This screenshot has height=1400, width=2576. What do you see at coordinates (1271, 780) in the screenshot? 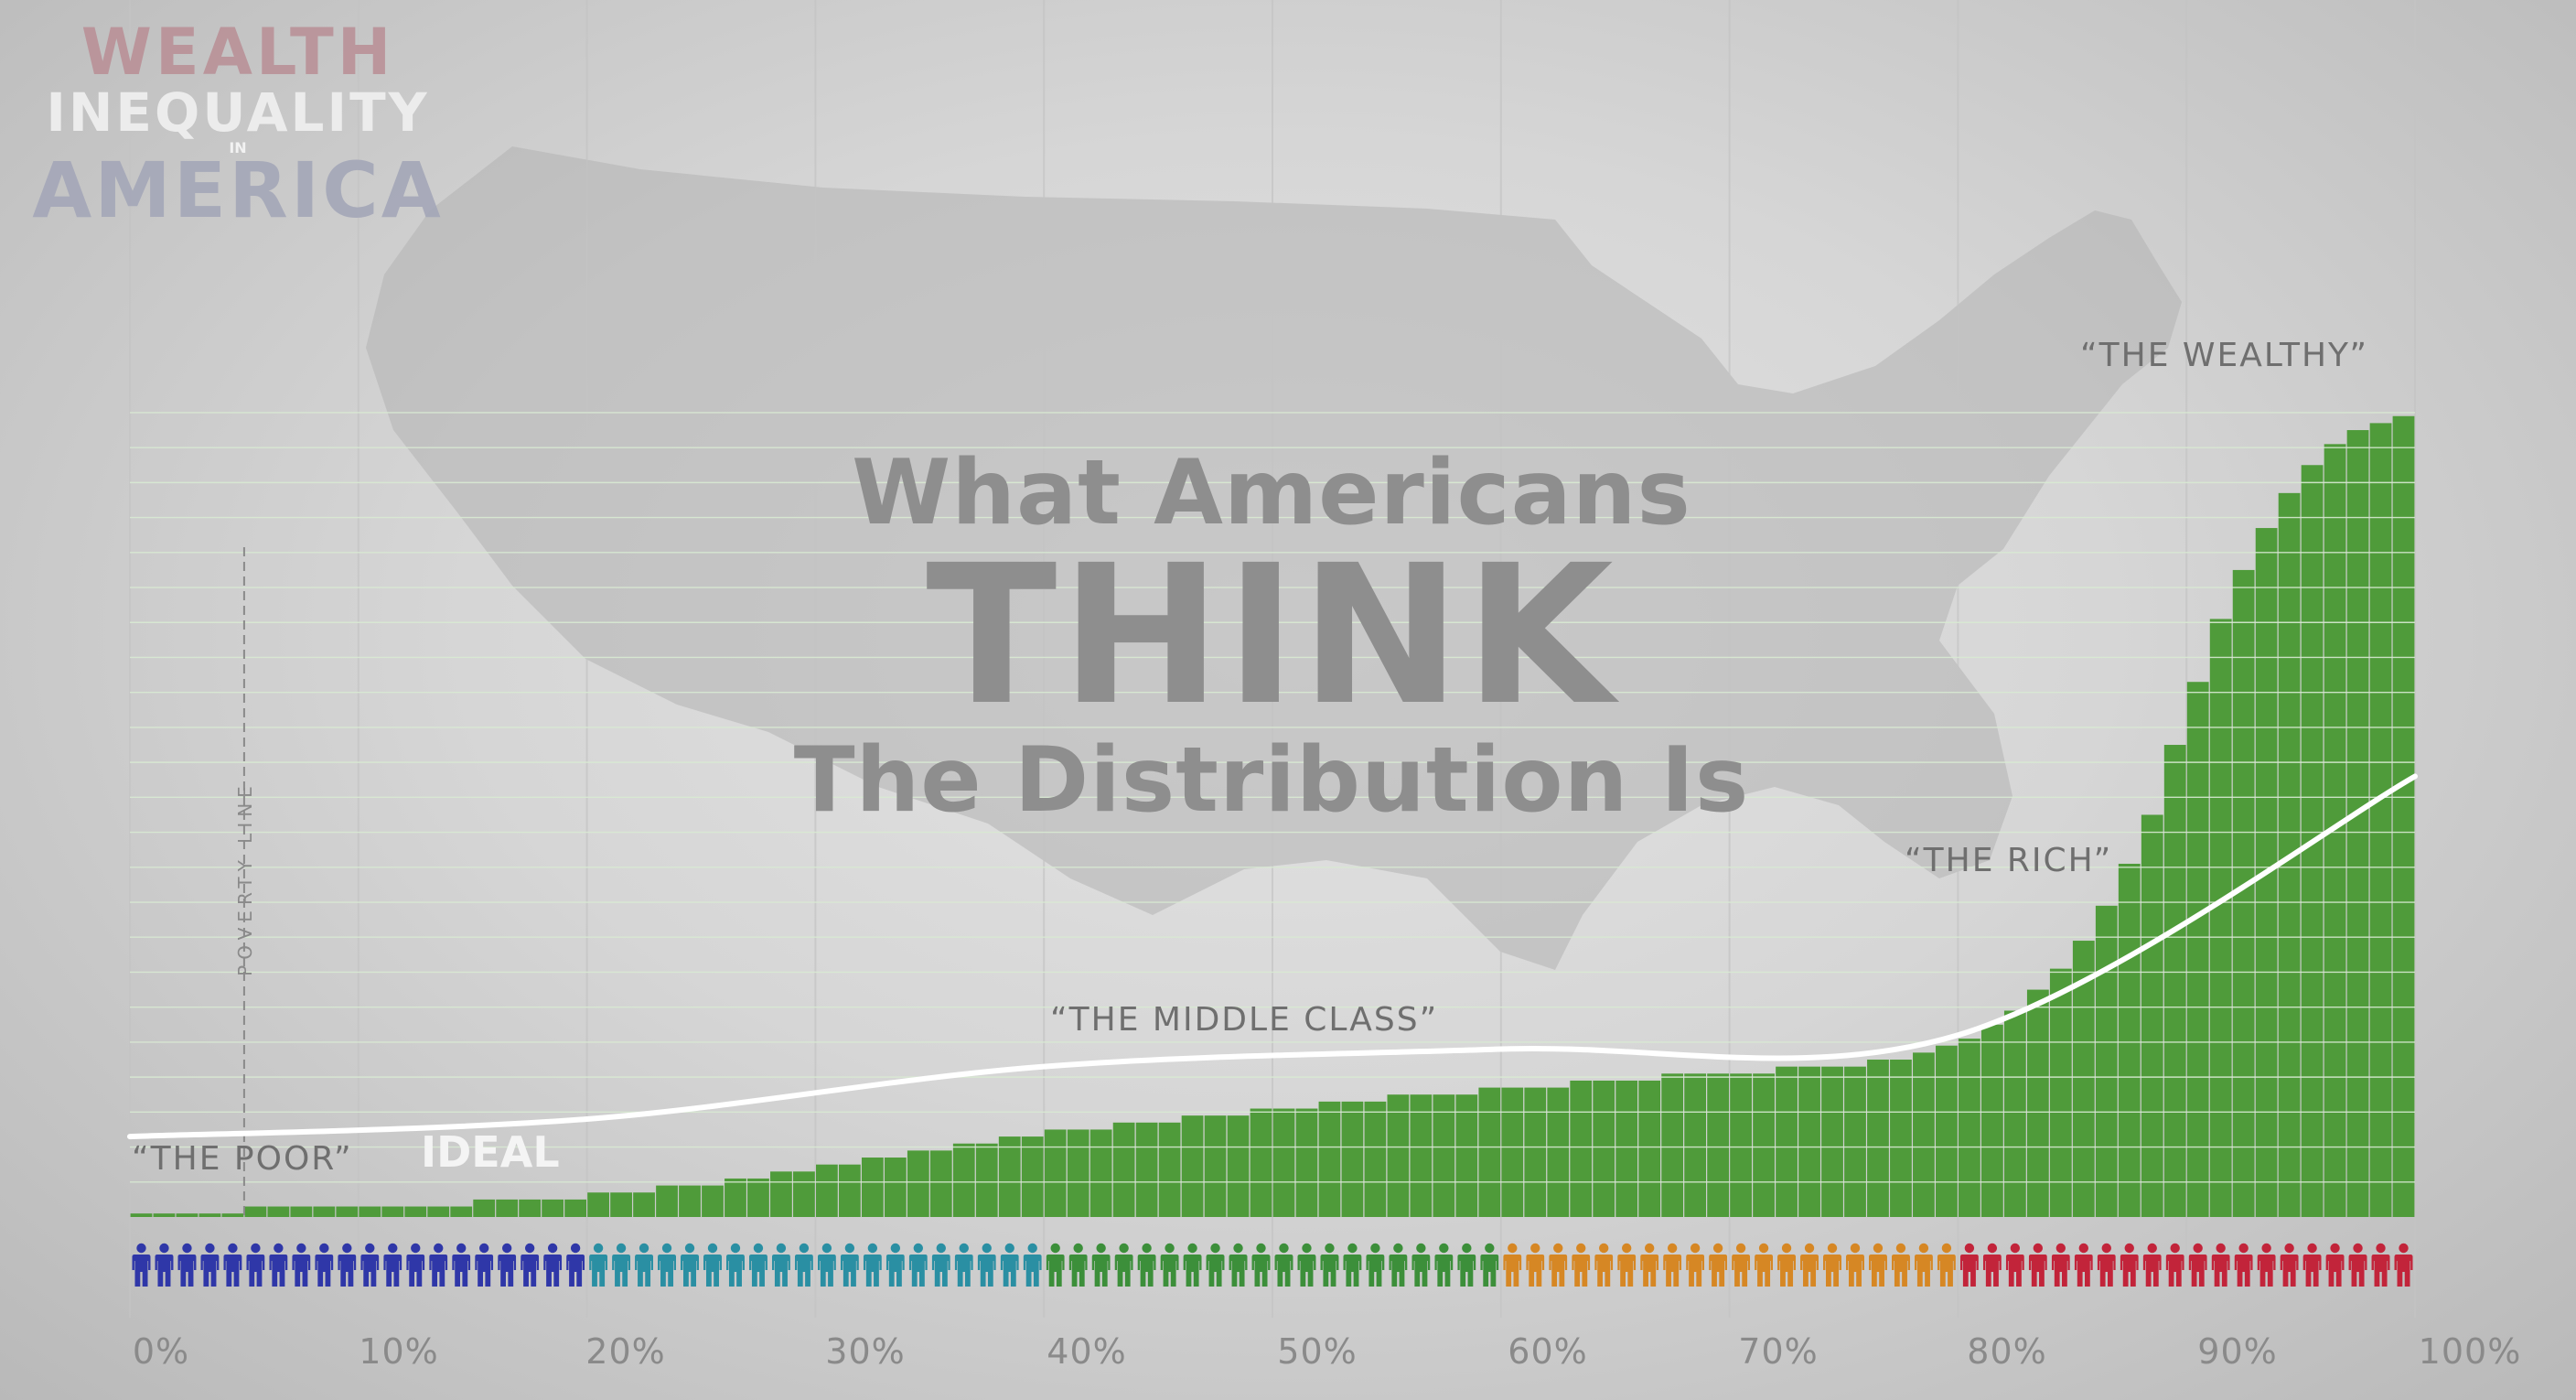
I see `title-line-3: The Distribution Is` at bounding box center [1271, 780].